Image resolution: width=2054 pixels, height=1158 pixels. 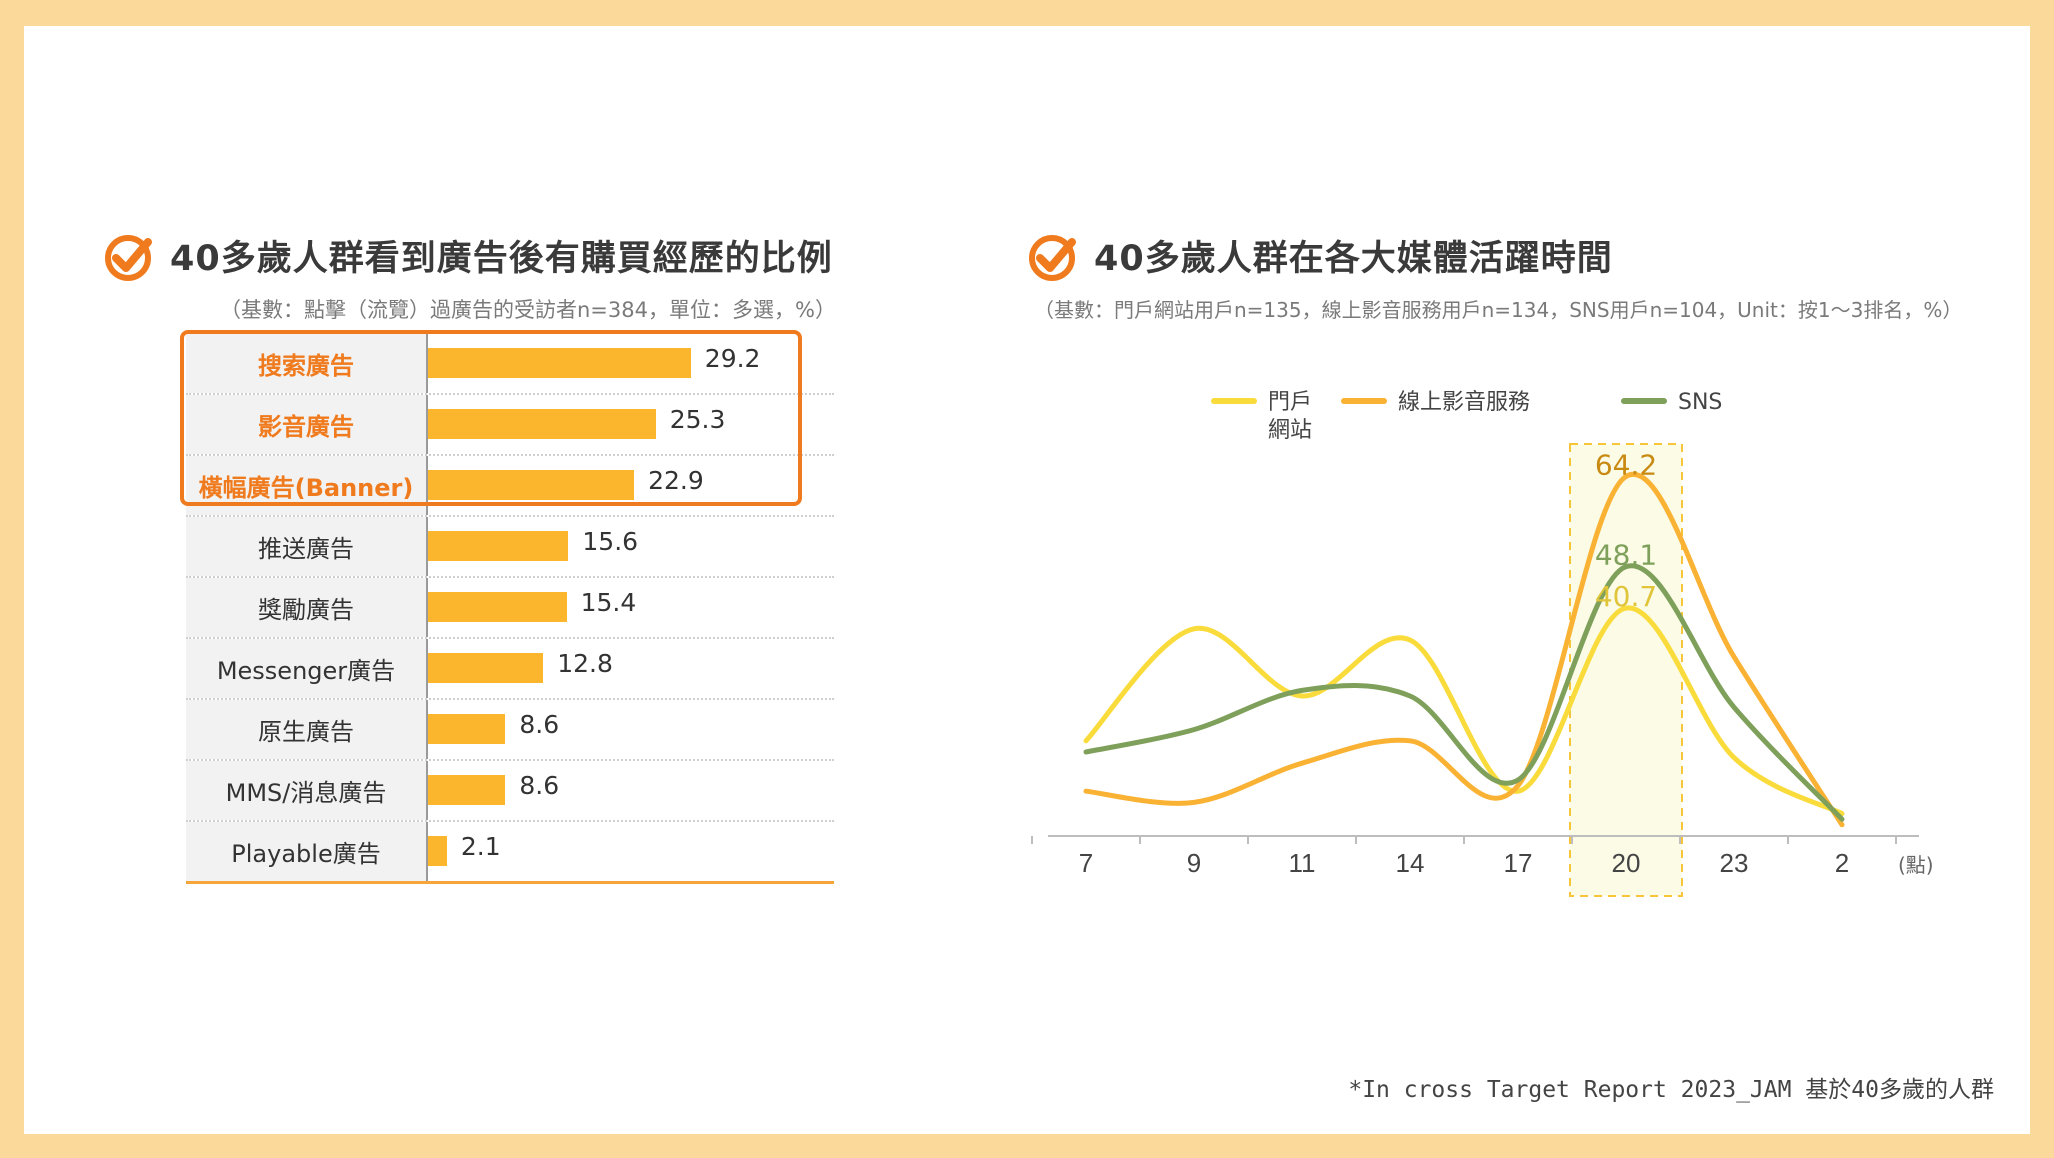 I want to click on x-tick-label: 17, so click(x=1518, y=863).